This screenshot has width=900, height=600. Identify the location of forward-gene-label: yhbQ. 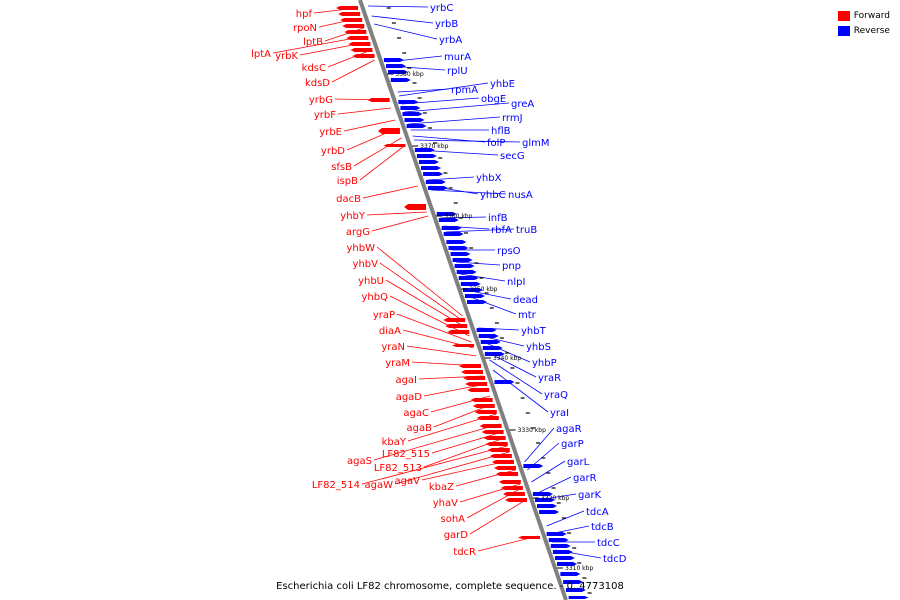
(375, 297).